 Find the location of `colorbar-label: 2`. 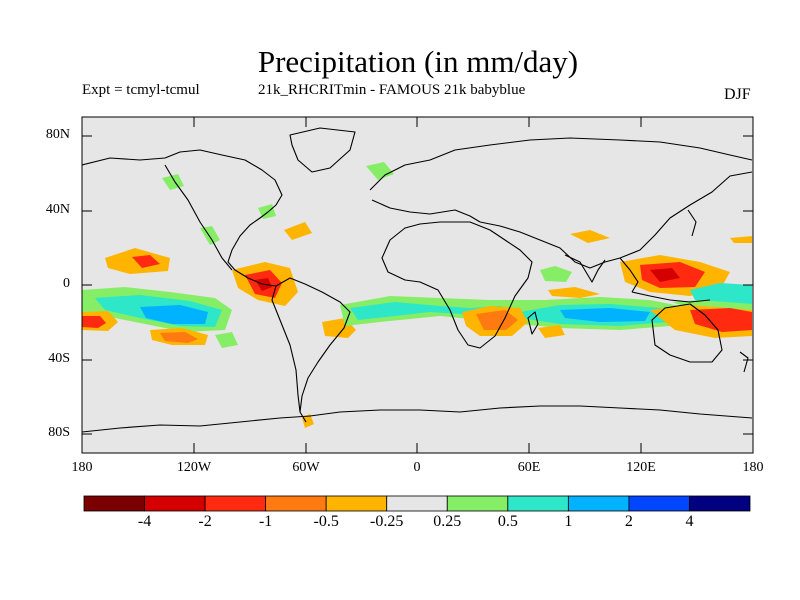

colorbar-label: 2 is located at coordinates (628, 521).